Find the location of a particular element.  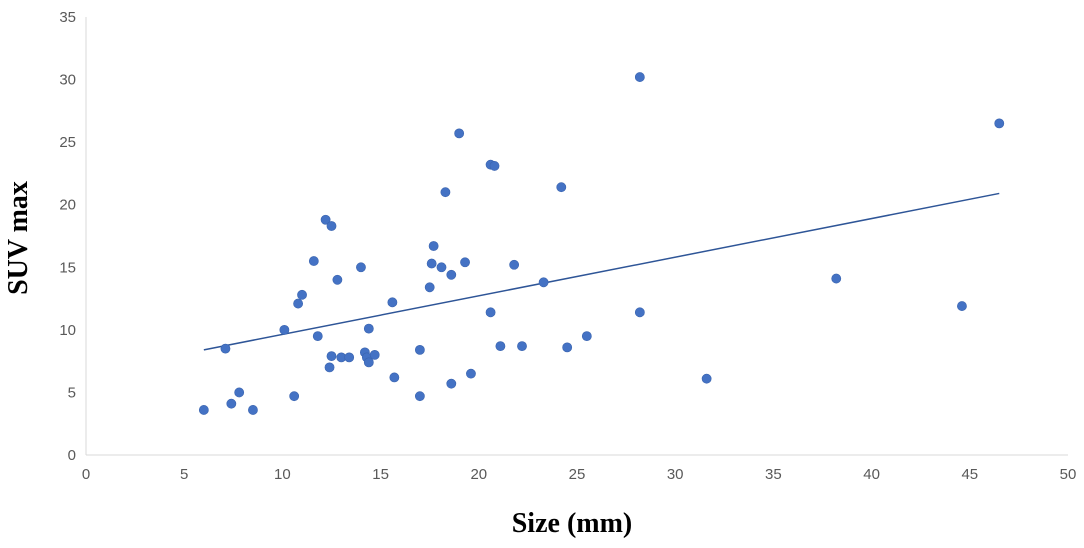

x-tick-label: 50 is located at coordinates (1068, 474).